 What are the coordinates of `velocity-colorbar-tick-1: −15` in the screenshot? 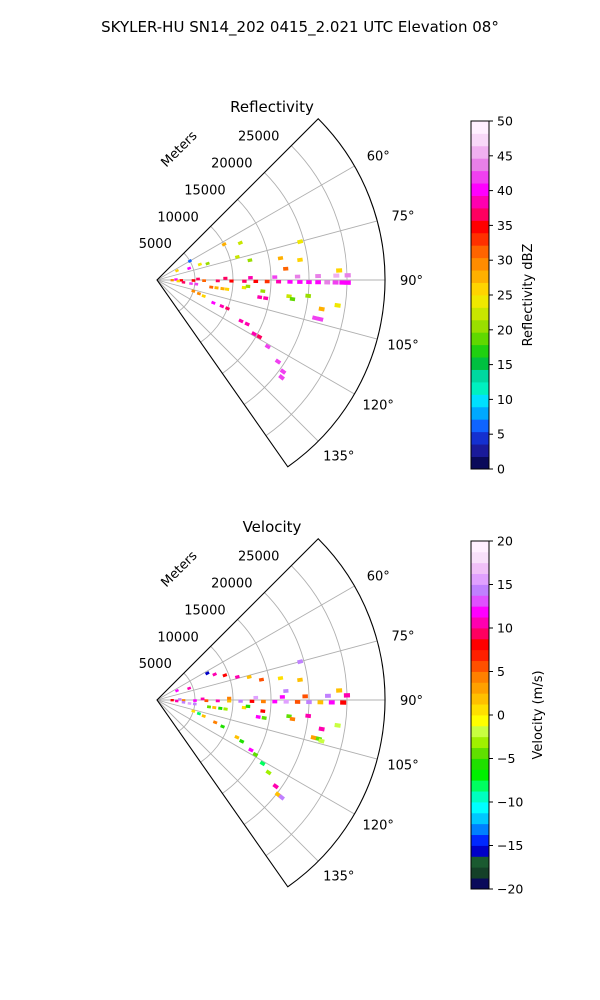 It's located at (510, 845).